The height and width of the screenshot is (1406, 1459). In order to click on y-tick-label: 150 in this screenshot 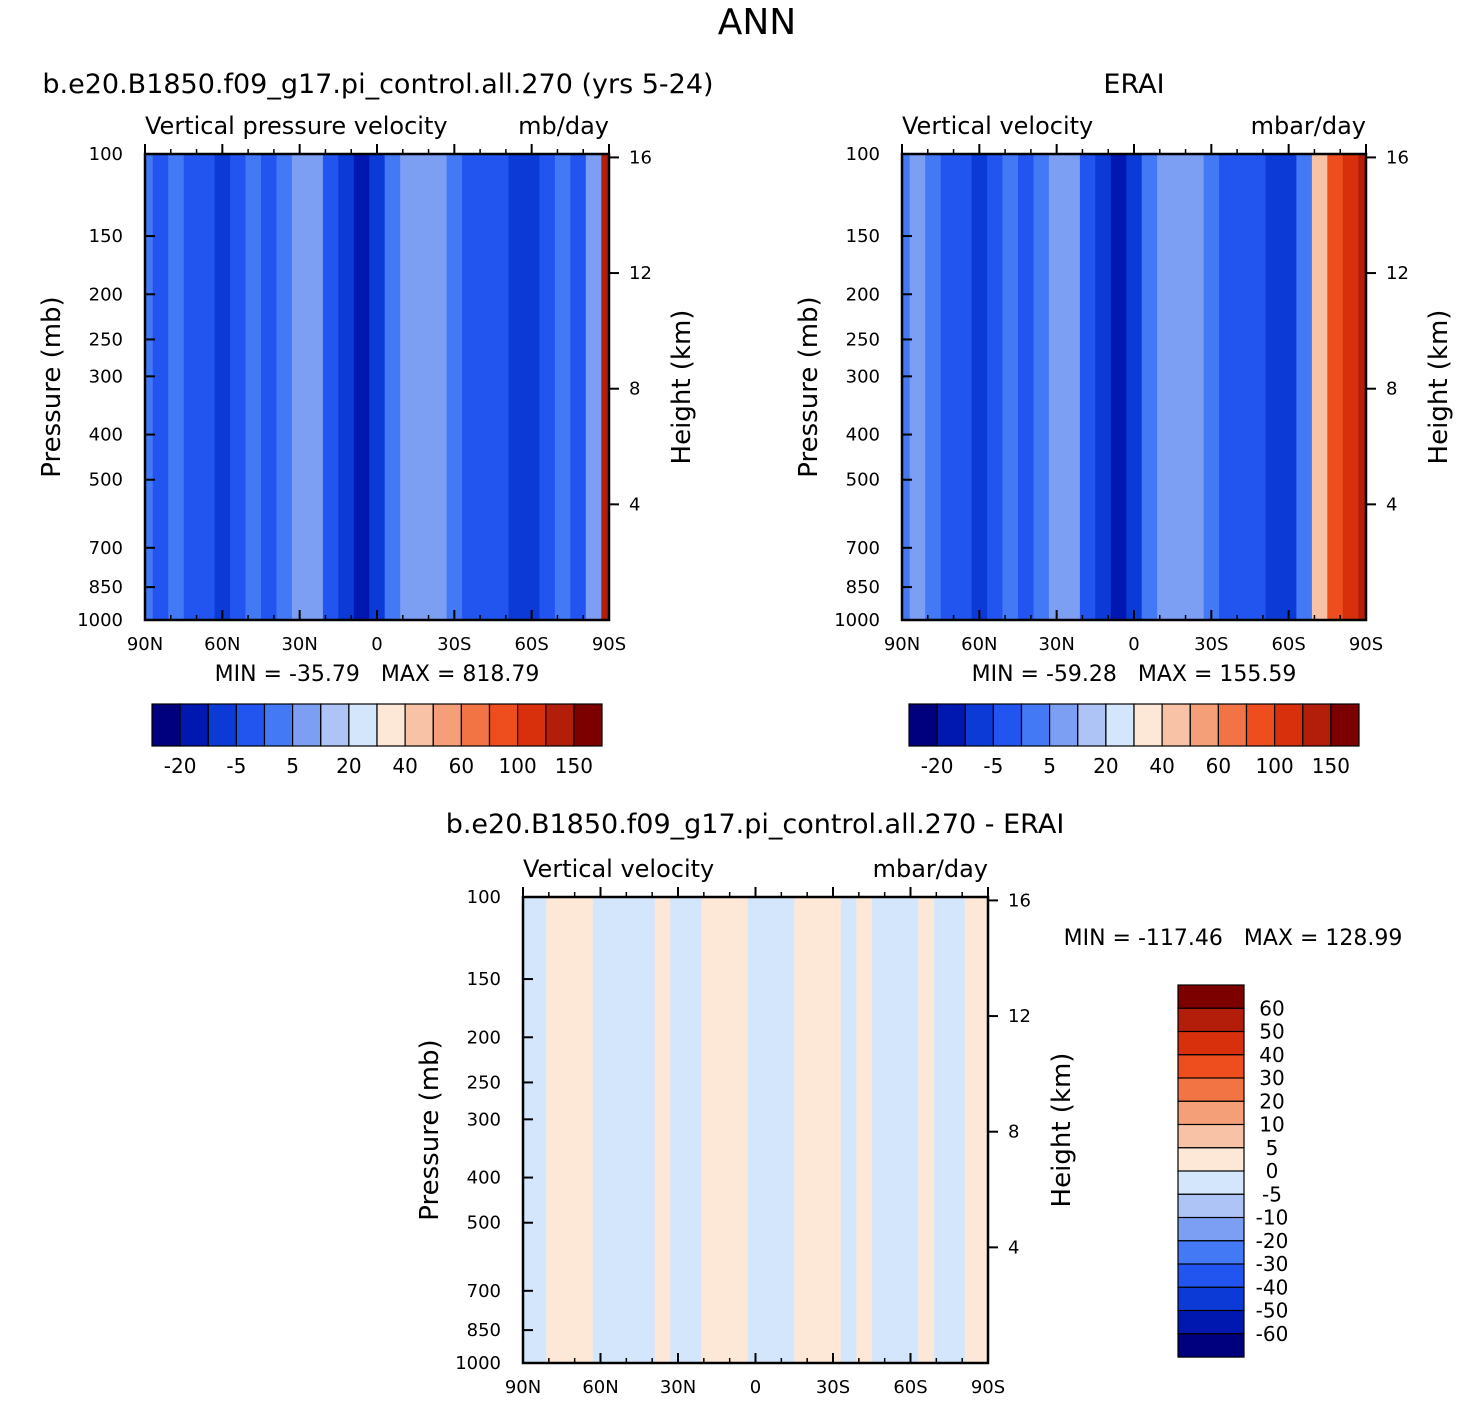, I will do `click(106, 236)`.